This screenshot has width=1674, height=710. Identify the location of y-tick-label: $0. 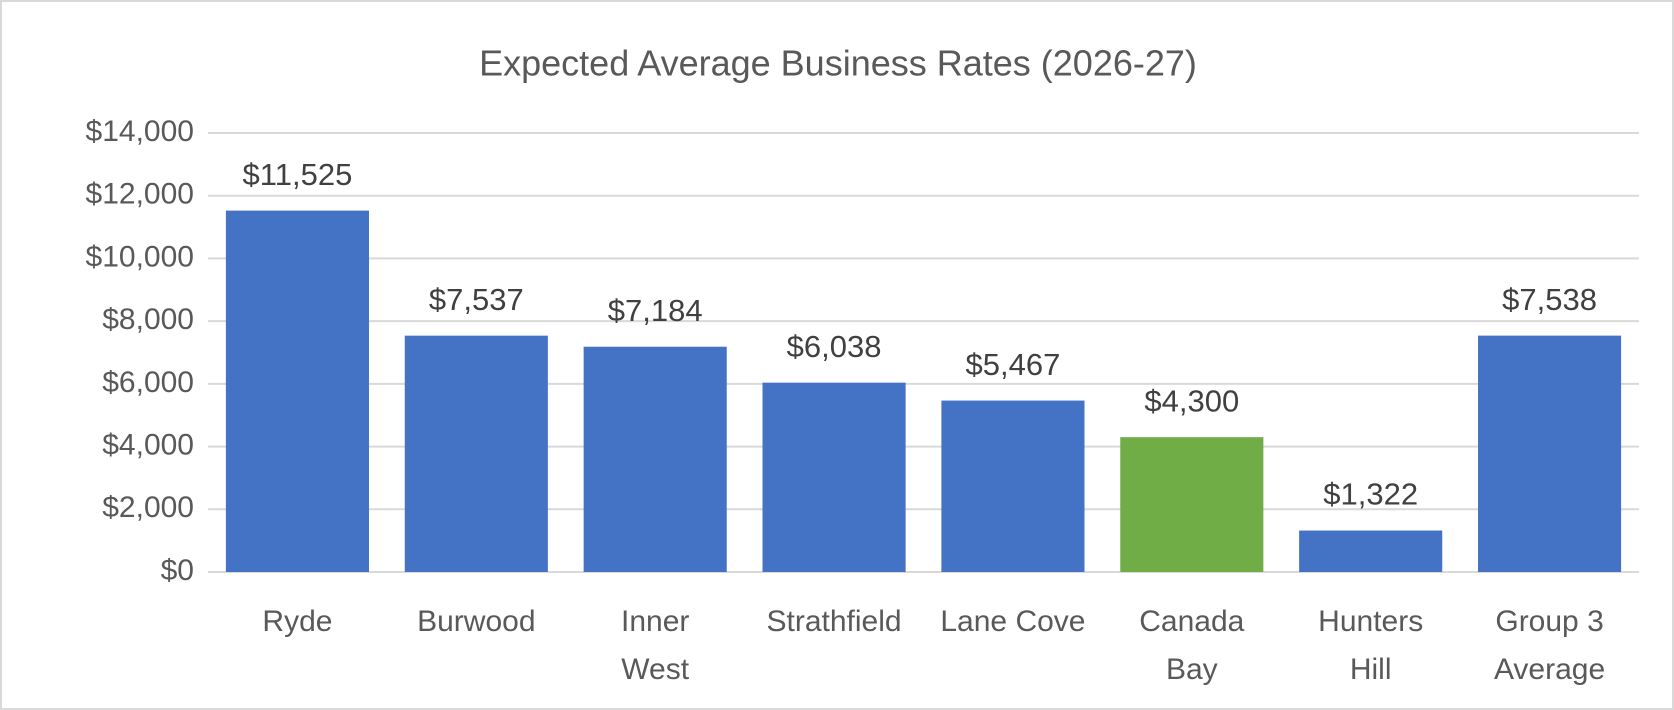
(177, 570).